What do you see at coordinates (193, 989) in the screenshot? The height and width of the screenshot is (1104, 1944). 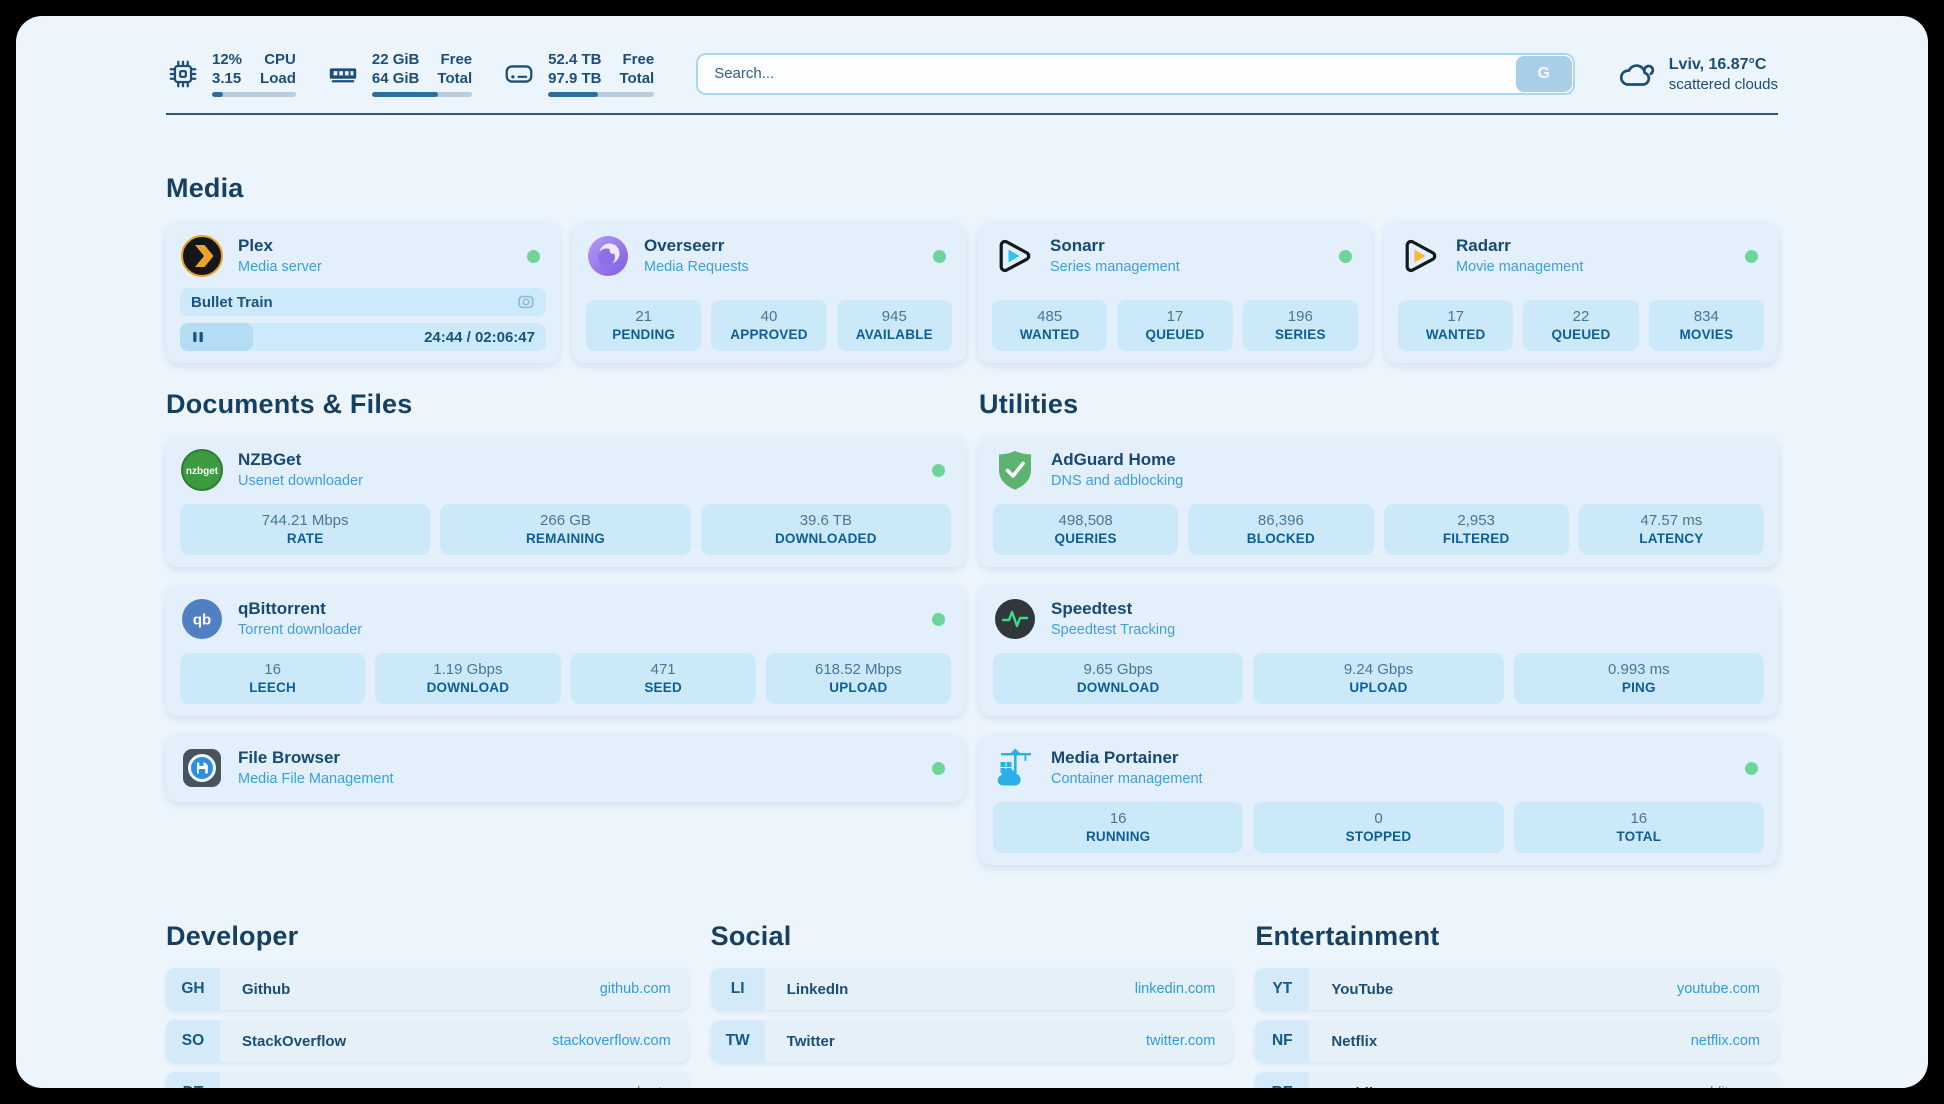 I see `bookmark-abbr: GH` at bounding box center [193, 989].